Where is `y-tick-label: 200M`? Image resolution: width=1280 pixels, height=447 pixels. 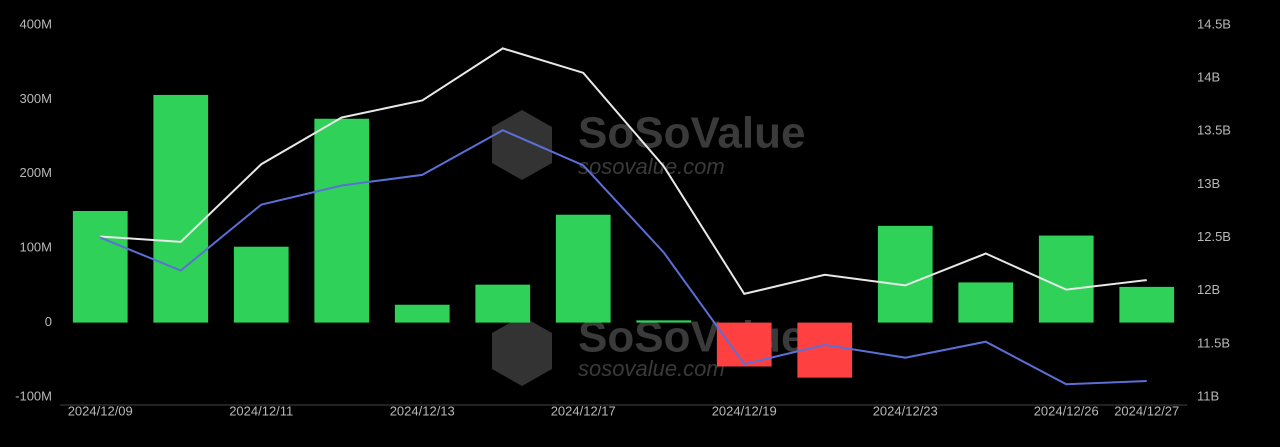 y-tick-label: 200M is located at coordinates (35, 172).